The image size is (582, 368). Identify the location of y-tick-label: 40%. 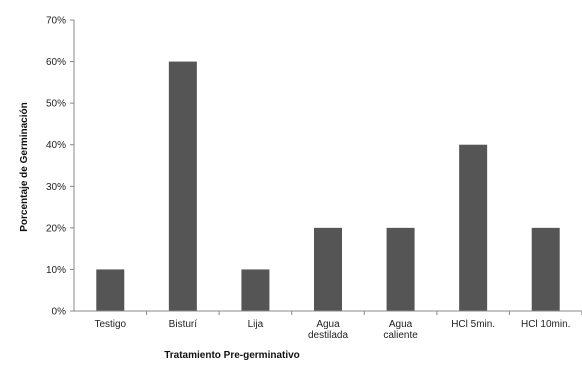
(56, 145).